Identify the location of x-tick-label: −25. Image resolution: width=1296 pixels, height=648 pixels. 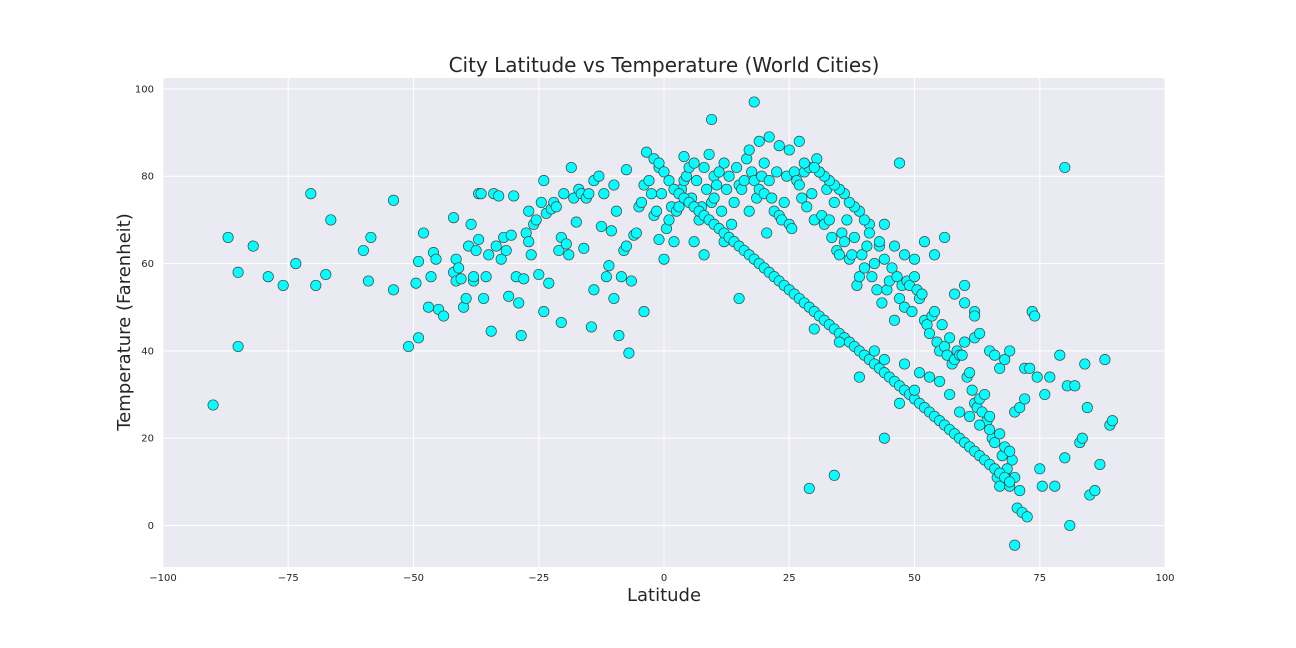
(538, 578).